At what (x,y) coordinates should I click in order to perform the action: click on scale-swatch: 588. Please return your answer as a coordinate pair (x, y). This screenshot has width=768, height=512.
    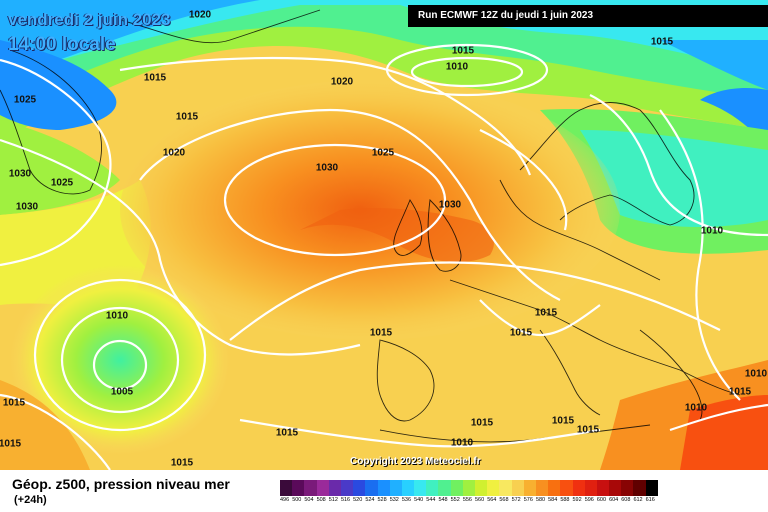
    Looking at the image, I should click on (566, 491).